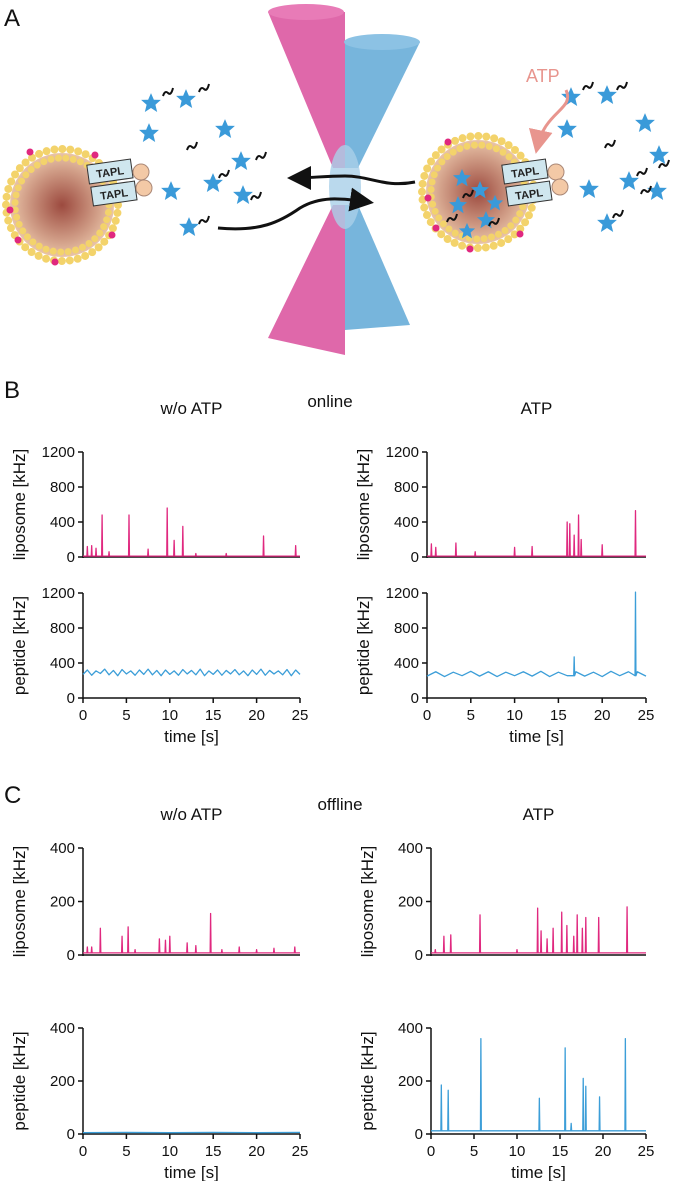 Image resolution: width=680 pixels, height=1181 pixels. Describe the element at coordinates (12, 795) in the screenshot. I see `panel-label: C` at that location.